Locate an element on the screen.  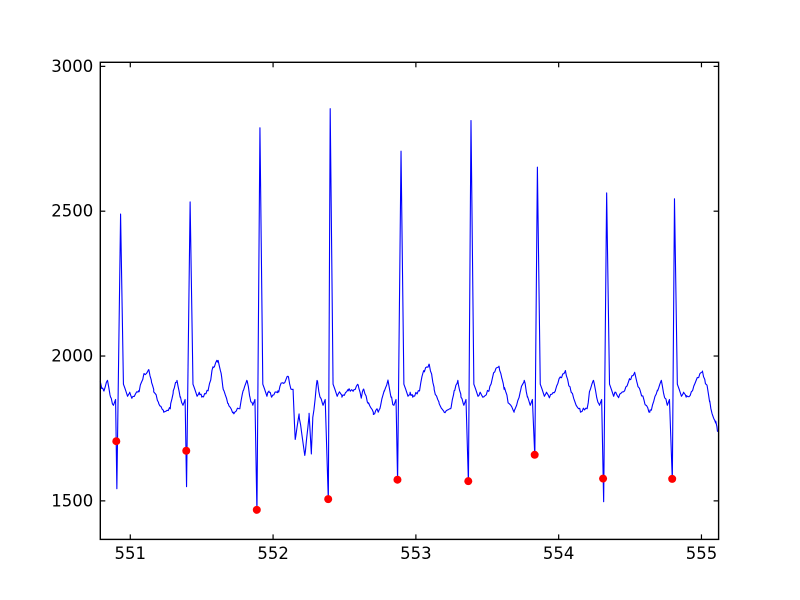
y-tick-label: 1500 is located at coordinates (72, 500).